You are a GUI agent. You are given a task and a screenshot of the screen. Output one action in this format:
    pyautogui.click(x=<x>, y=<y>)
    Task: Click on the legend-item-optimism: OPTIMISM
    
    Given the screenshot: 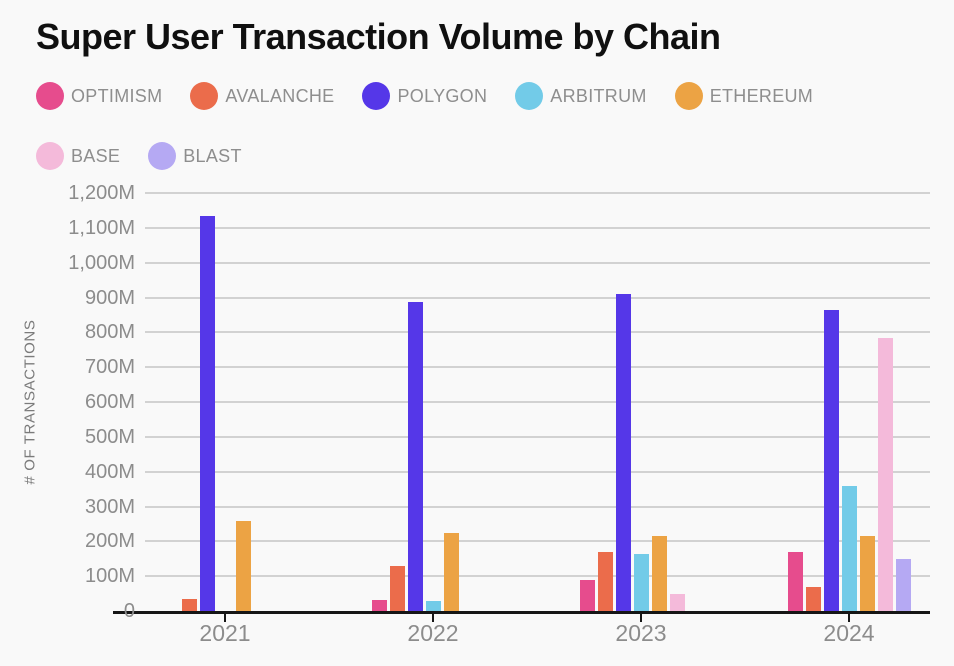 What is the action you would take?
    pyautogui.click(x=99, y=96)
    